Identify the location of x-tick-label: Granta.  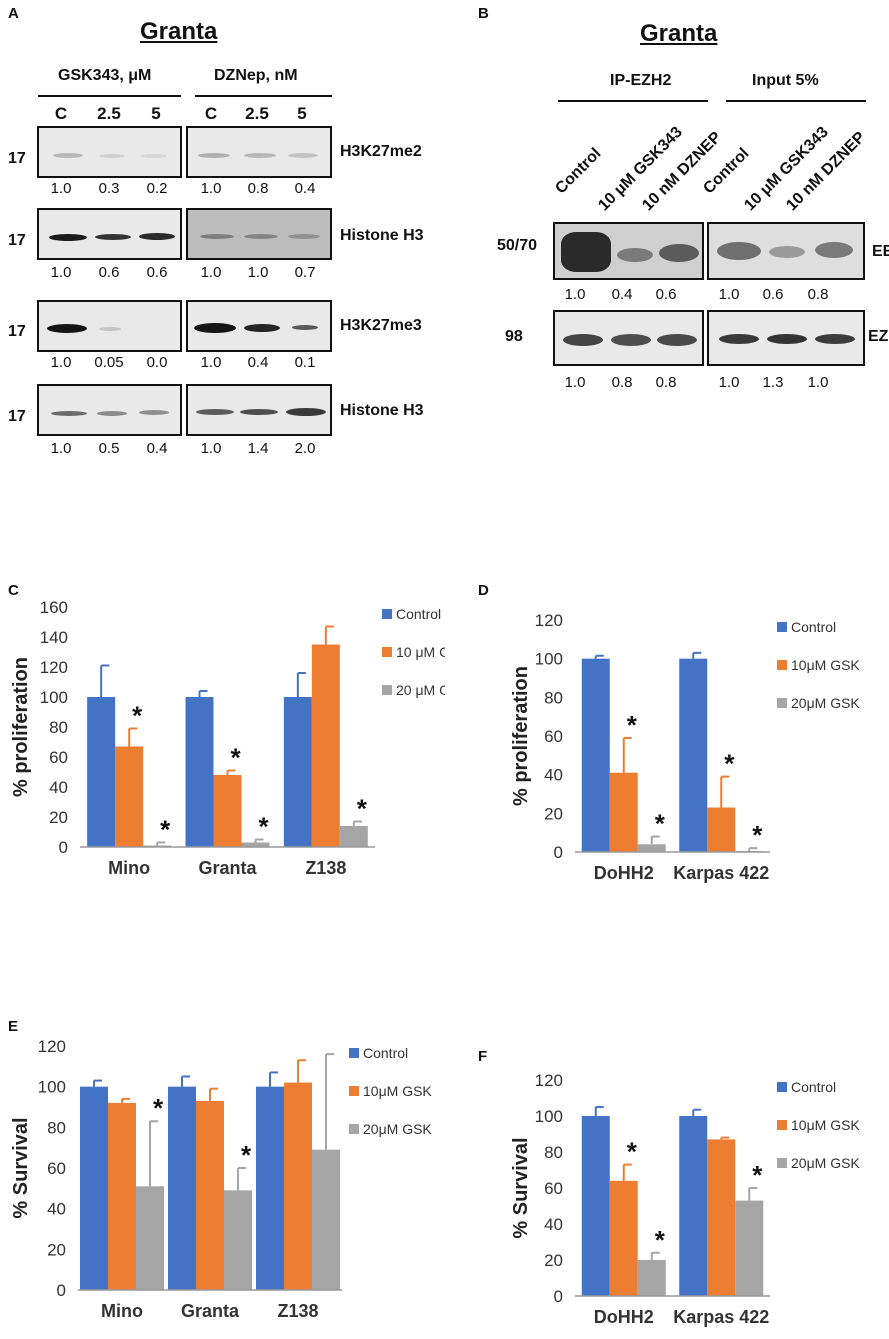
(227, 868).